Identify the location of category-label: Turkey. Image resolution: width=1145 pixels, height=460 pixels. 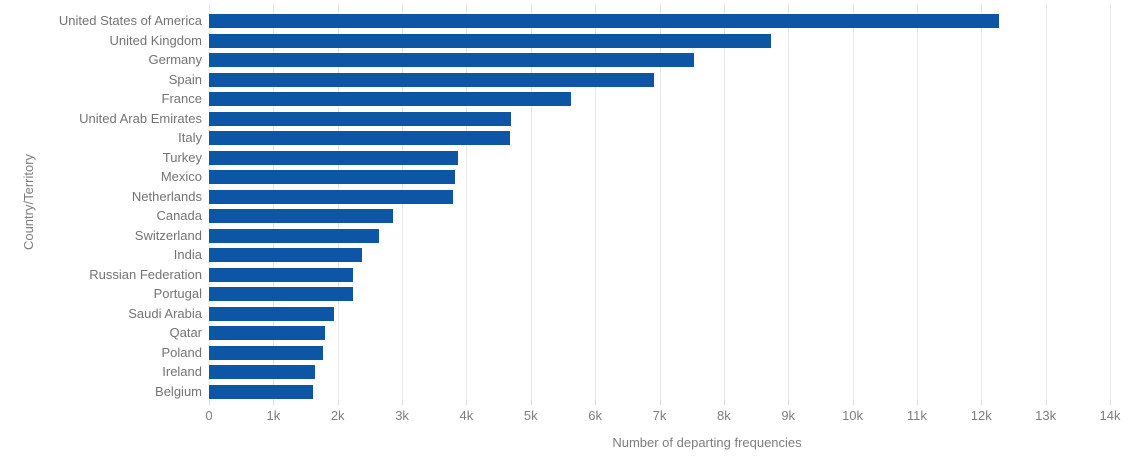
(182, 157).